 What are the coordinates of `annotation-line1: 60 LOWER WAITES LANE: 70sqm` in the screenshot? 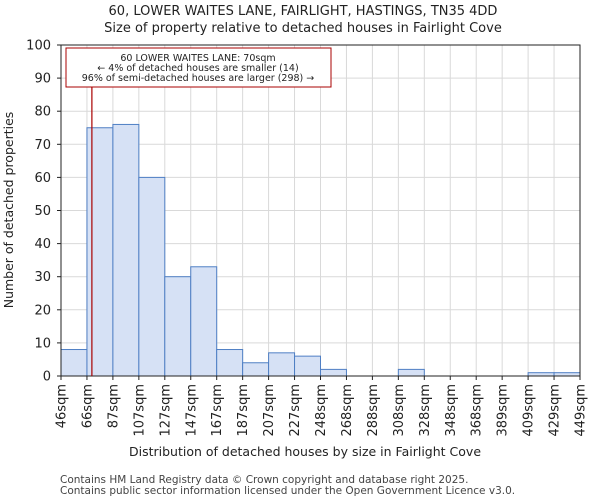 It's located at (197, 58).